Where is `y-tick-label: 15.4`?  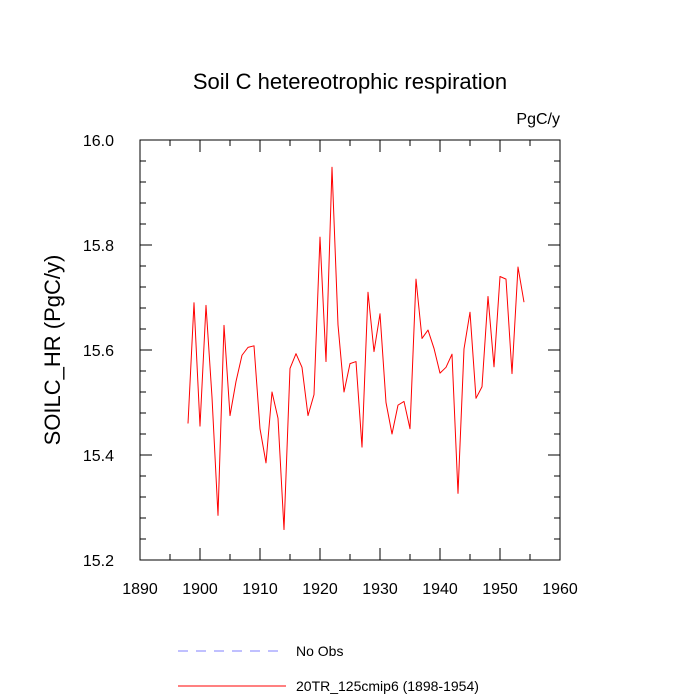
y-tick-label: 15.4 is located at coordinates (98, 456).